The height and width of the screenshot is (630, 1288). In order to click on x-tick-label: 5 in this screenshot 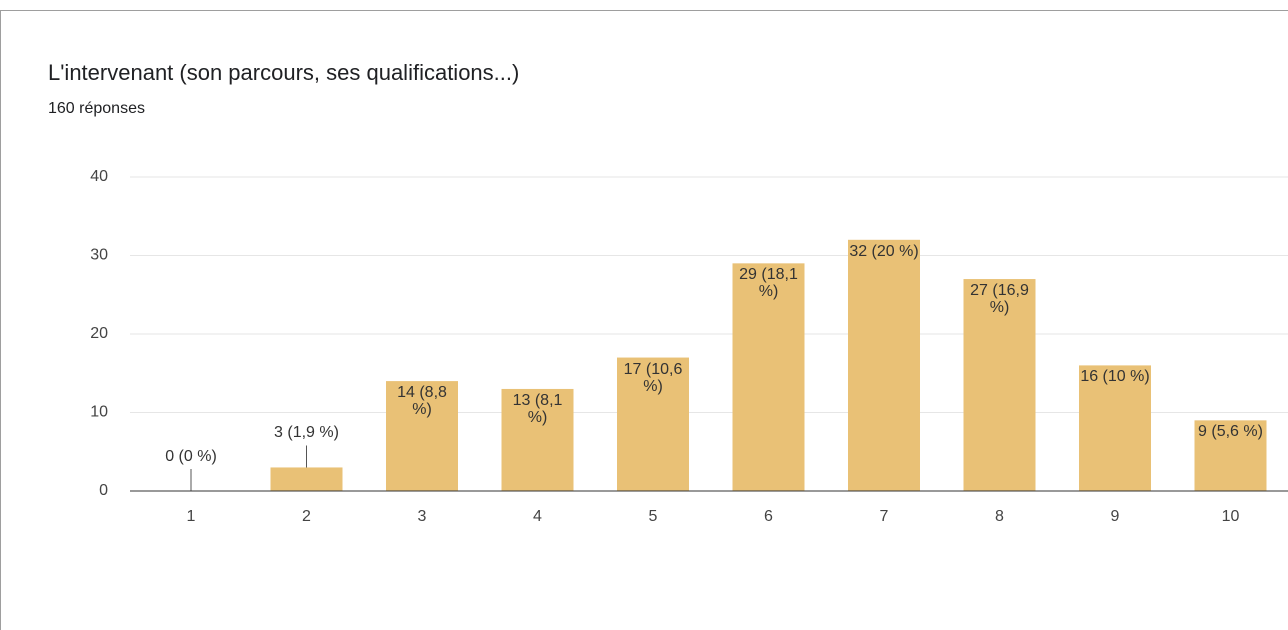, I will do `click(653, 516)`.